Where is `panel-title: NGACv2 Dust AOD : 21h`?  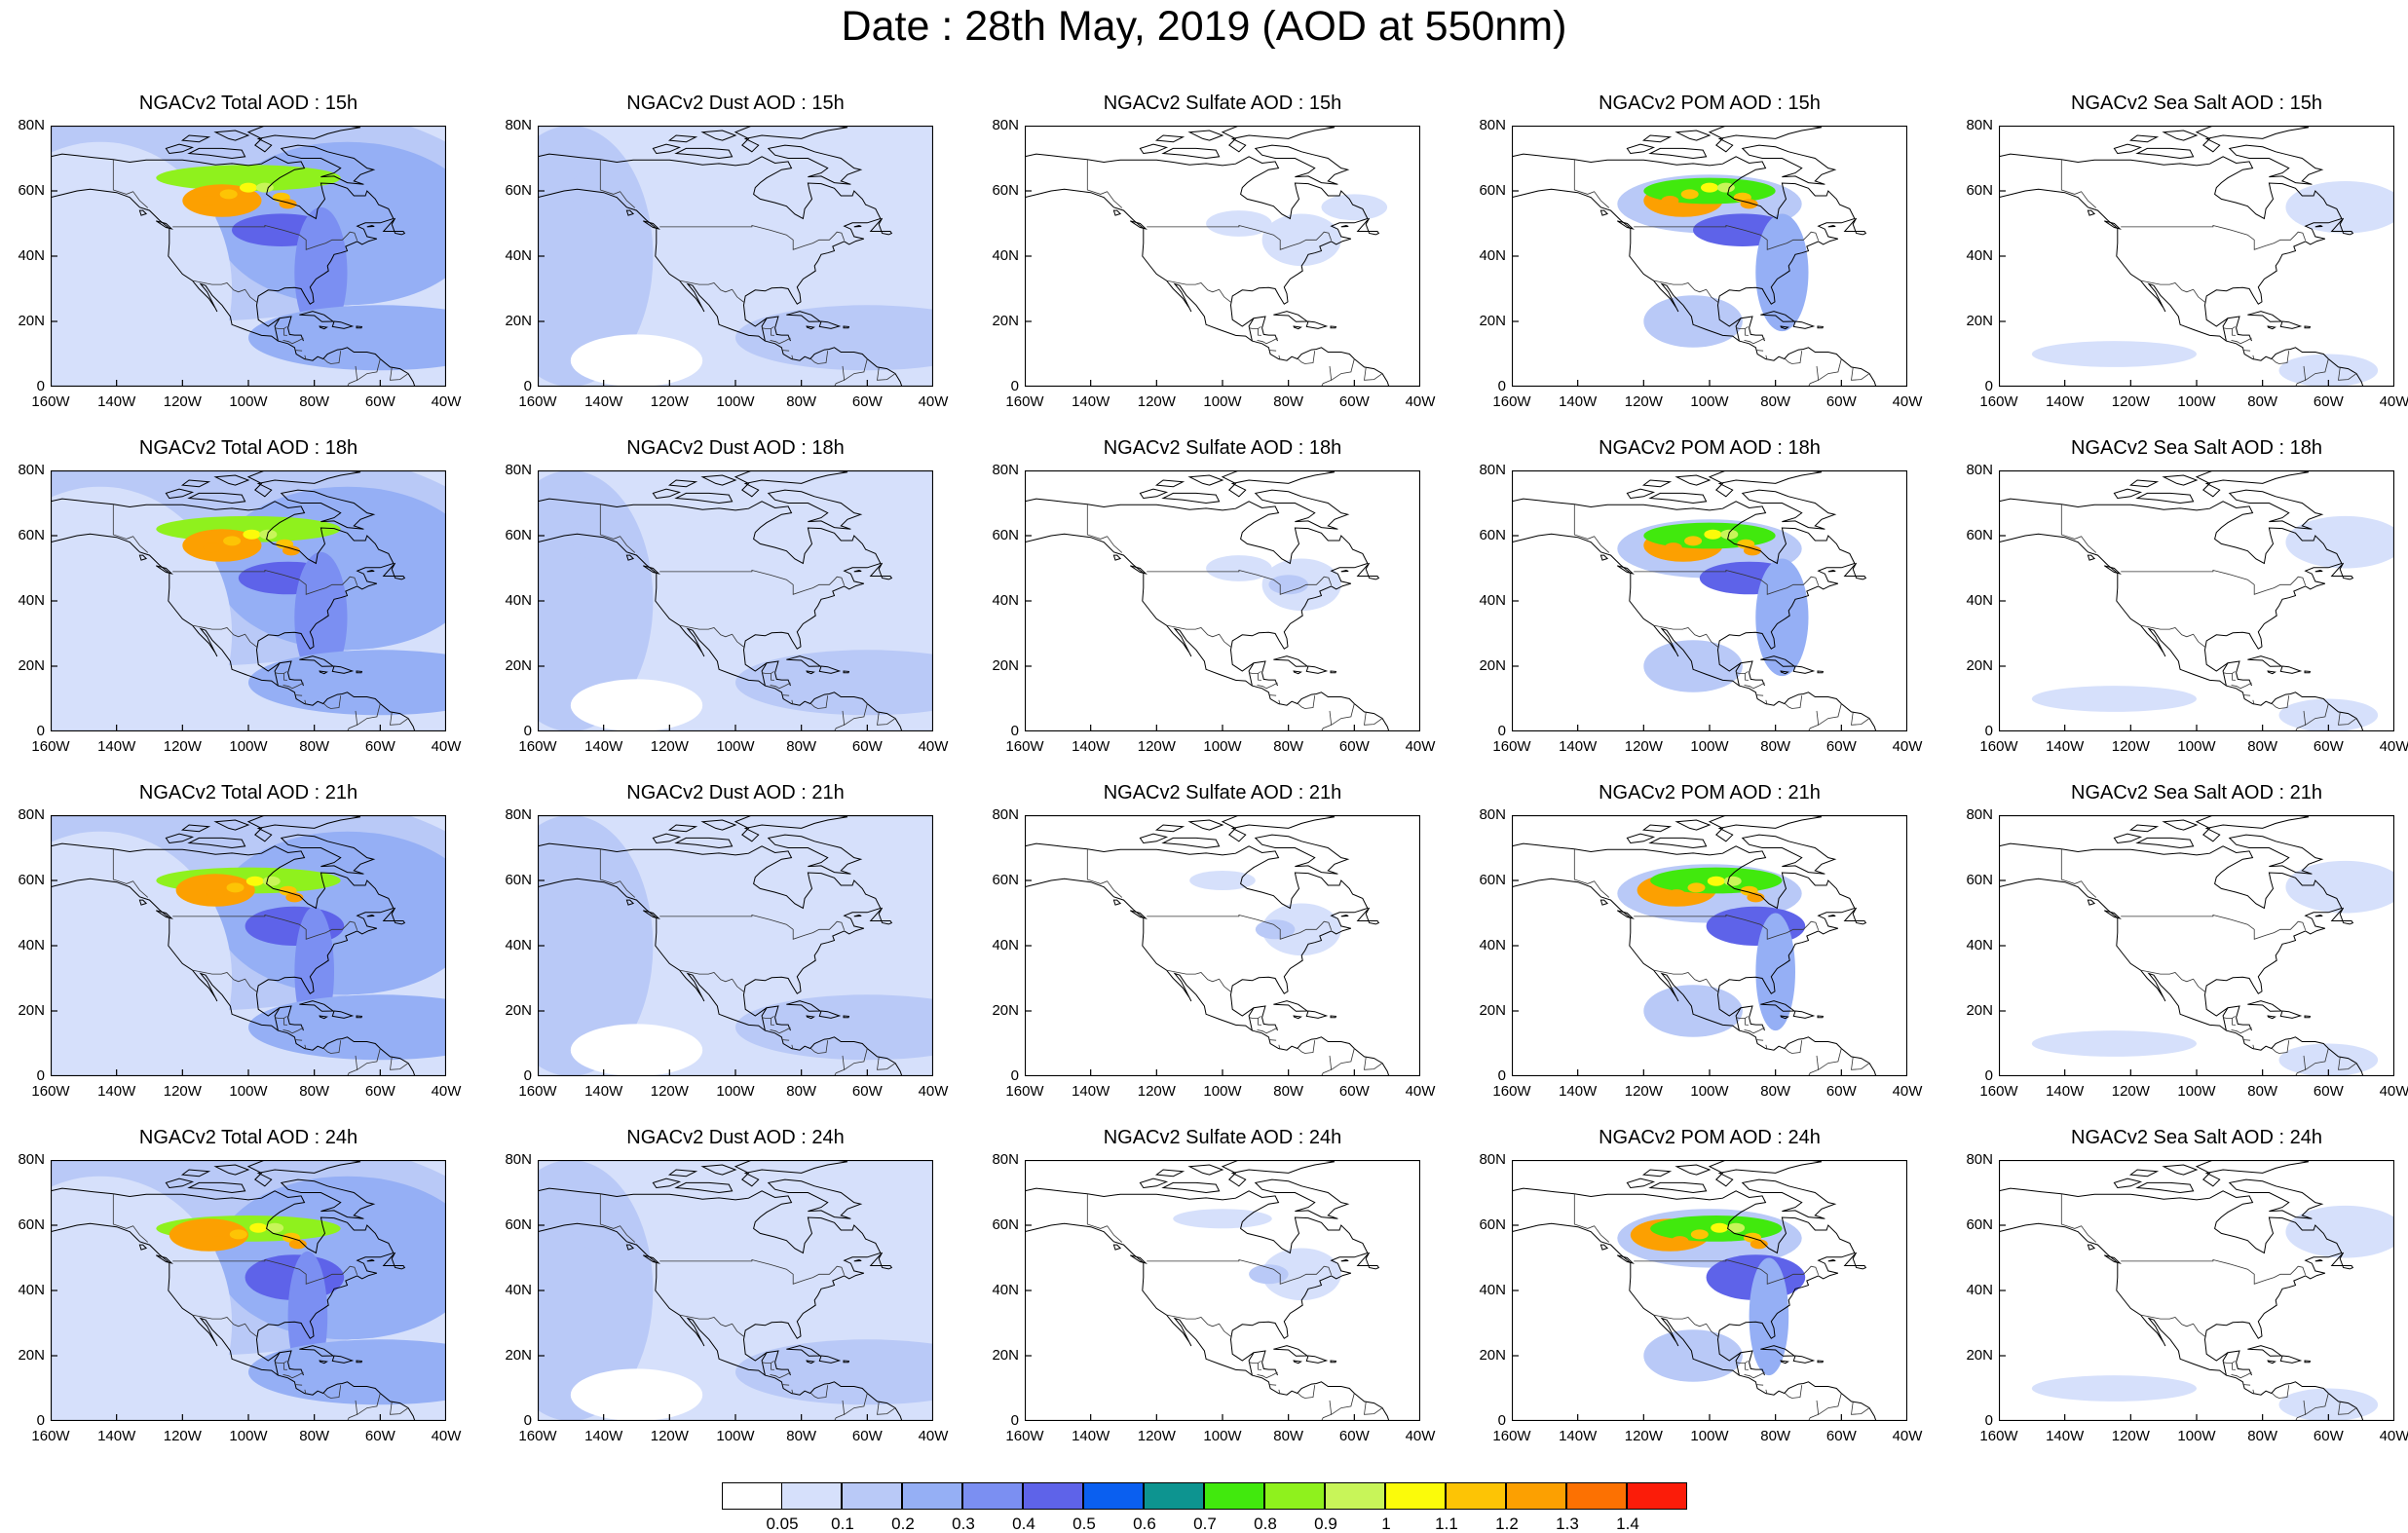 panel-title: NGACv2 Dust AOD : 21h is located at coordinates (735, 793).